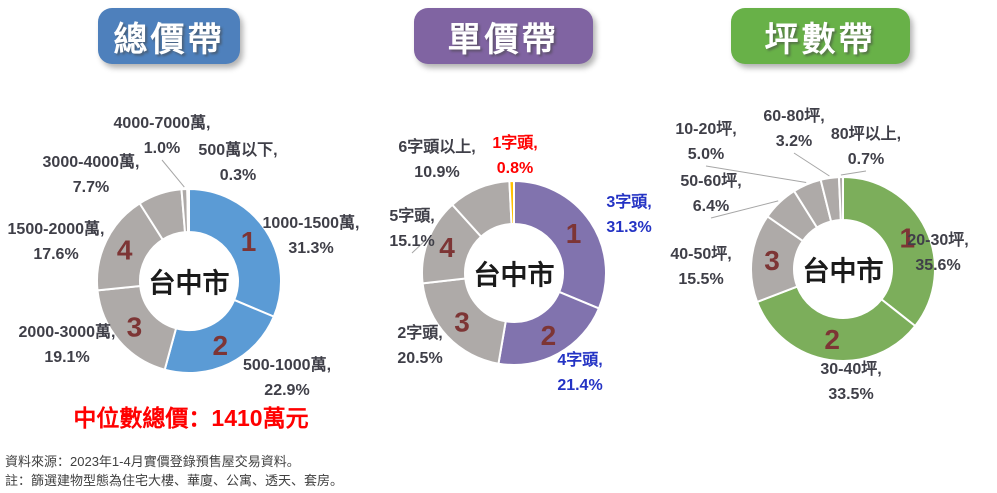 Image resolution: width=997 pixels, height=493 pixels. I want to click on median-price-note: 中位數總價：1410萬元, so click(191, 418).